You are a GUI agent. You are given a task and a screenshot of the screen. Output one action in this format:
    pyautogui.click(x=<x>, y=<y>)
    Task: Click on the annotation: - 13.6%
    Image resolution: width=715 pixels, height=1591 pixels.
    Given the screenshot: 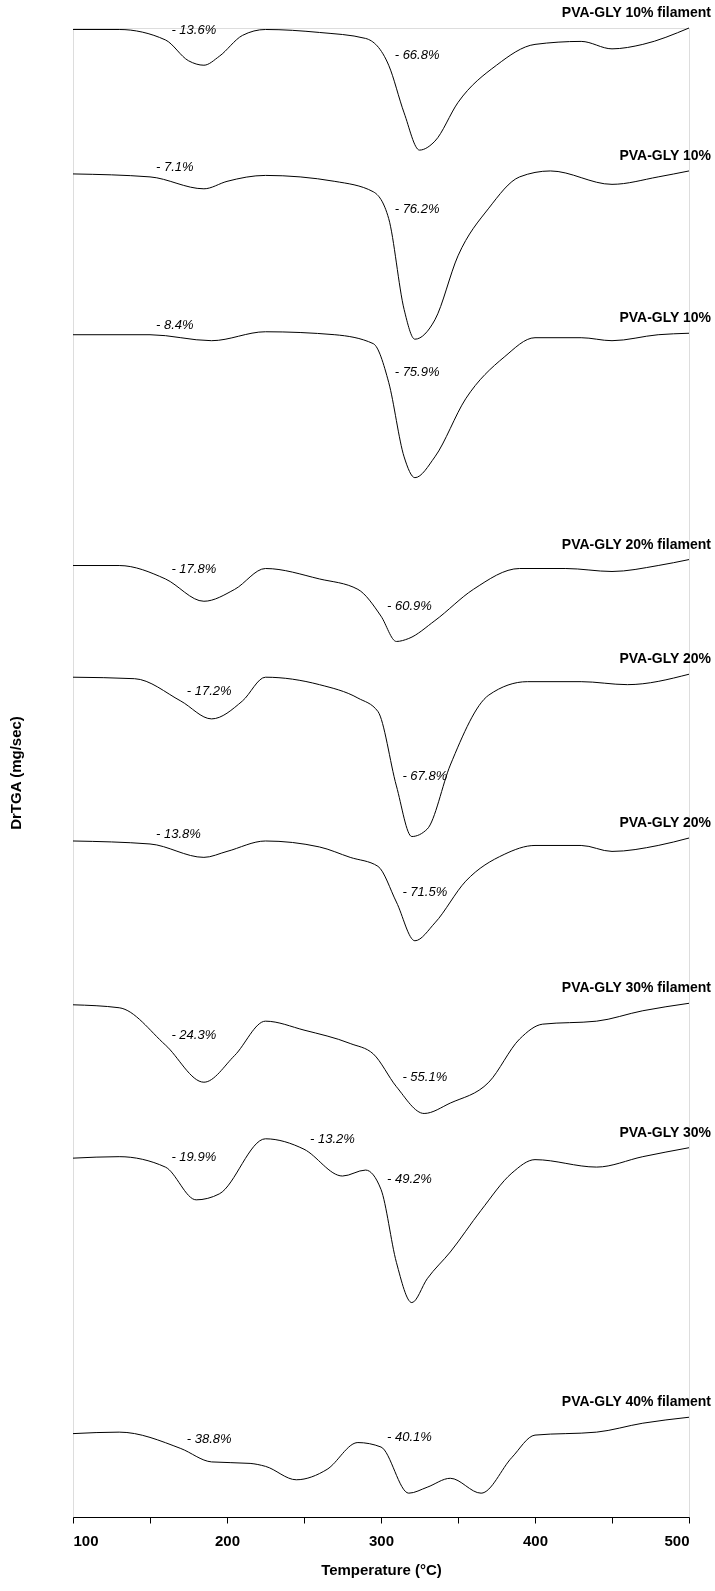 What is the action you would take?
    pyautogui.click(x=194, y=29)
    